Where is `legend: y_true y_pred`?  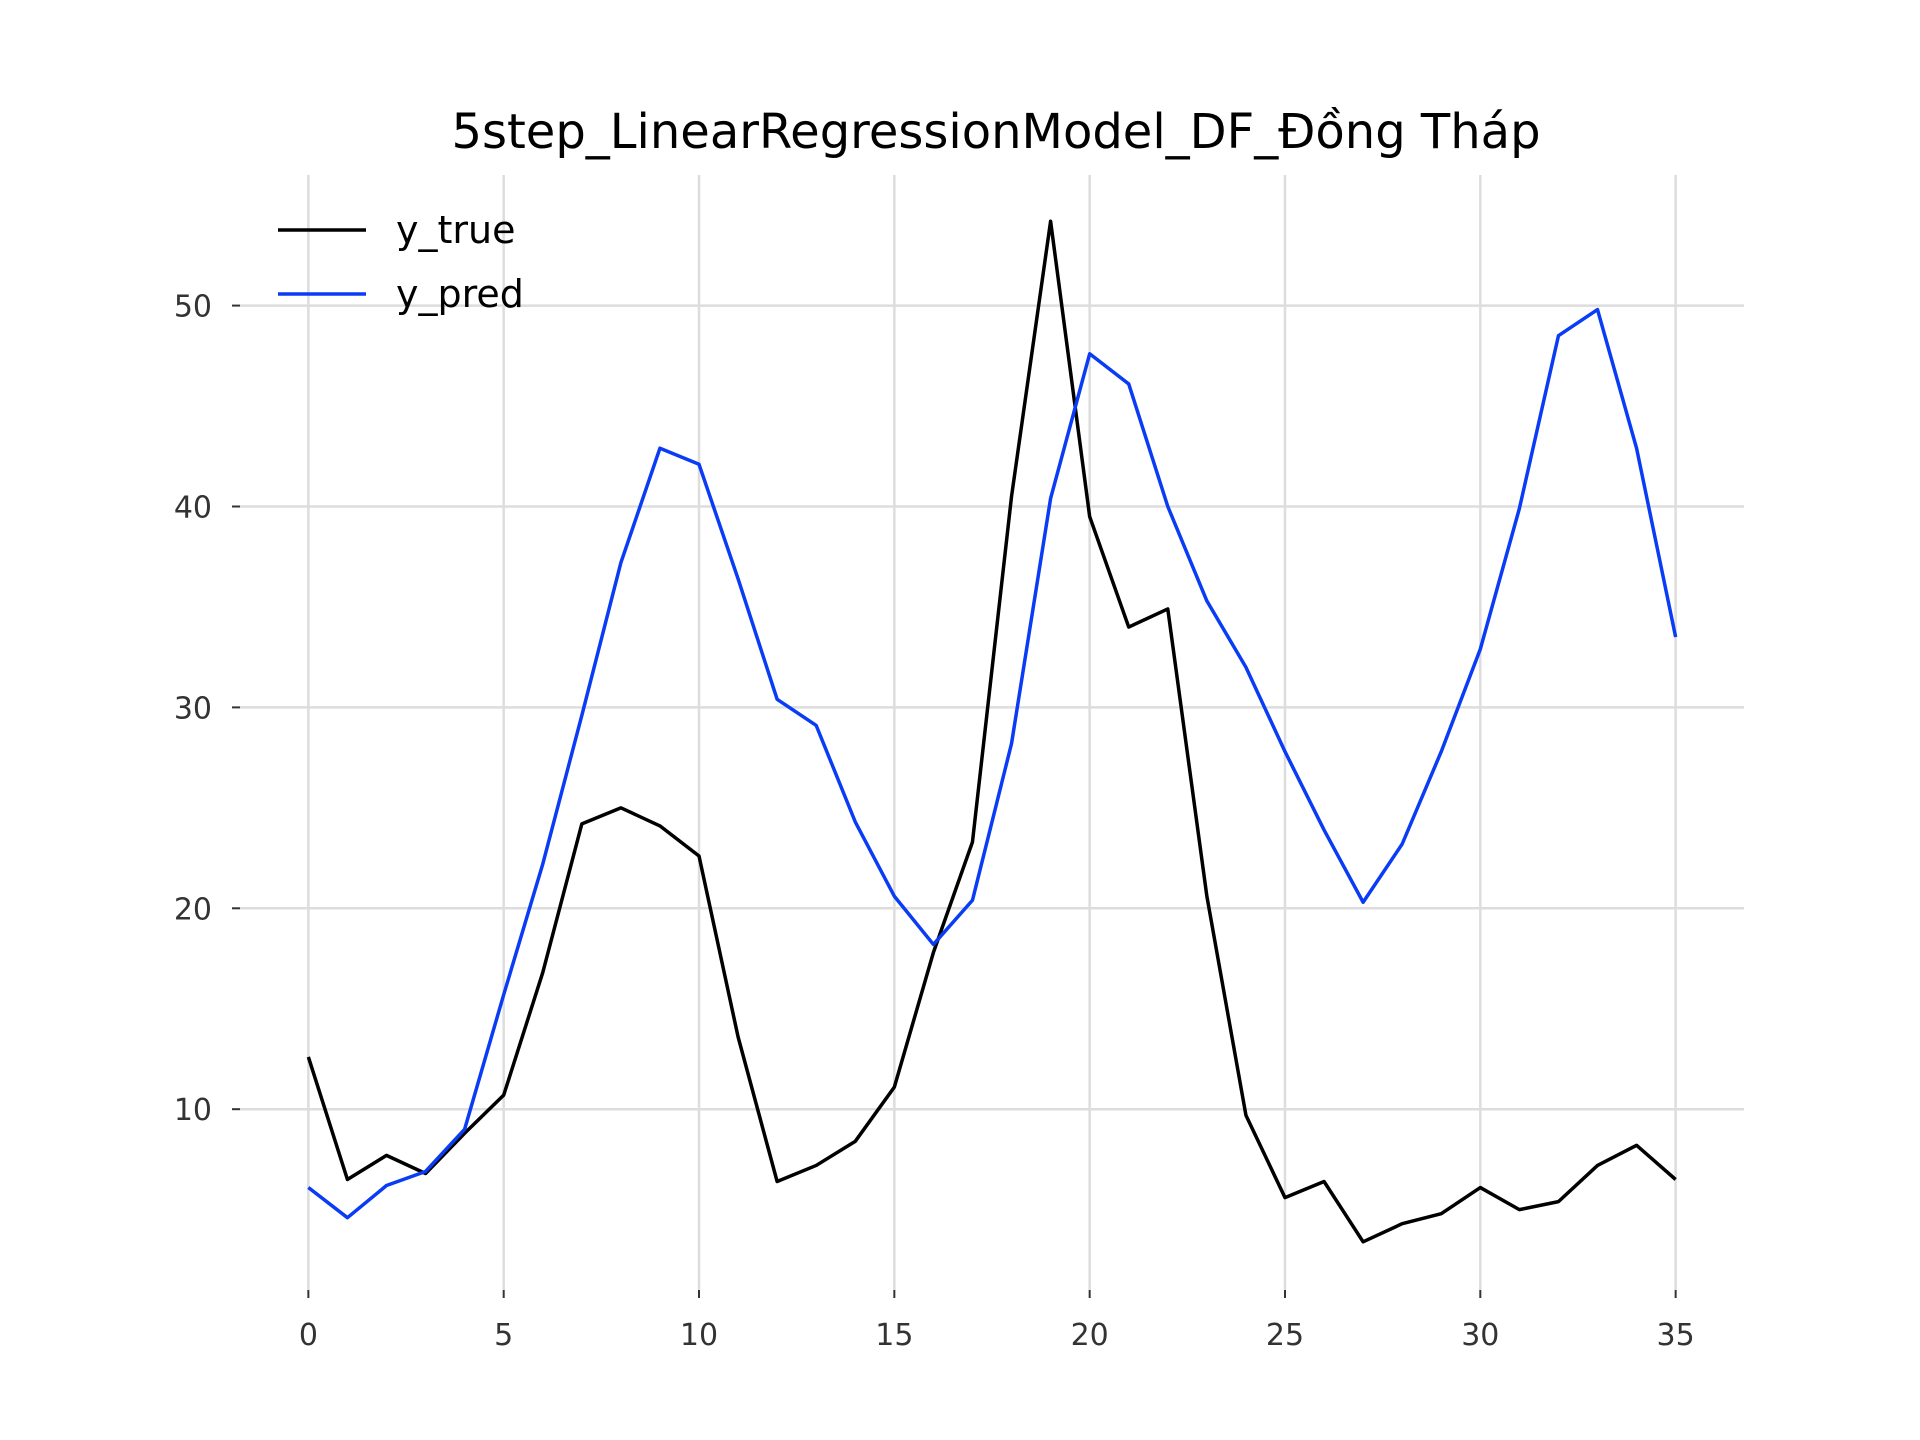
legend: y_true y_pred is located at coordinates (401, 262).